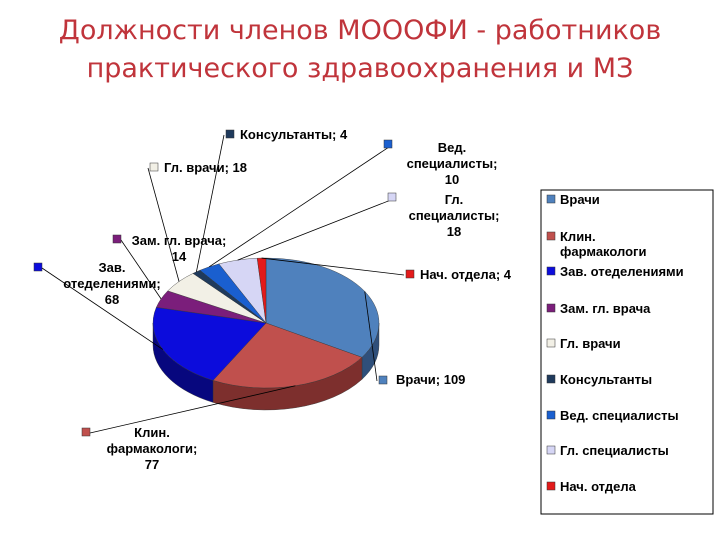  Describe the element at coordinates (551, 450) in the screenshot. I see `legend-swatch-гл-специалисты` at that location.